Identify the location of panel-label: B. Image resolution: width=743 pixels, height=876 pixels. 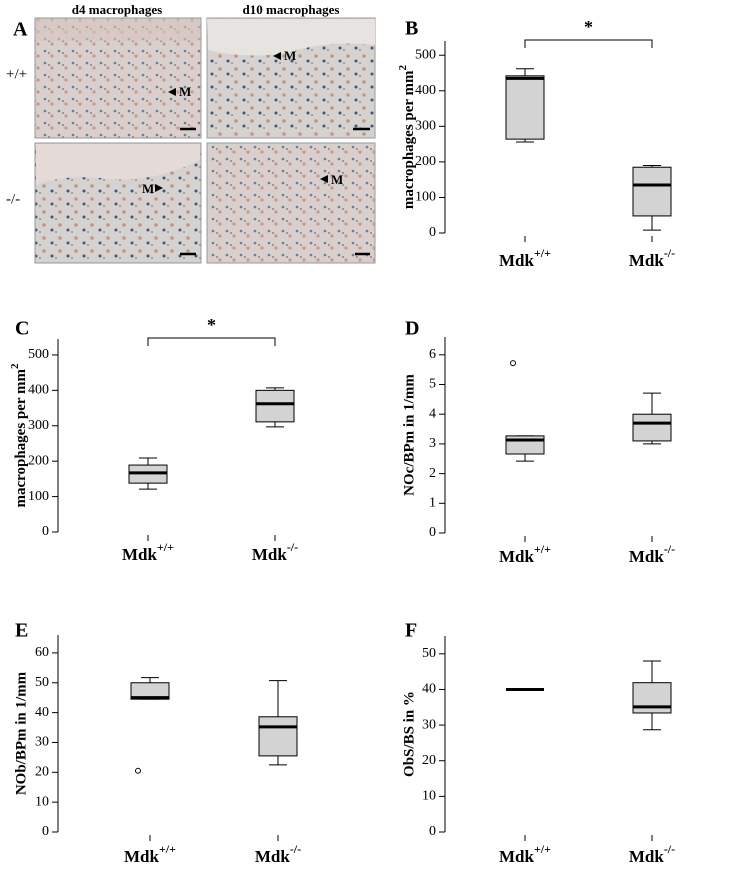
(411, 29).